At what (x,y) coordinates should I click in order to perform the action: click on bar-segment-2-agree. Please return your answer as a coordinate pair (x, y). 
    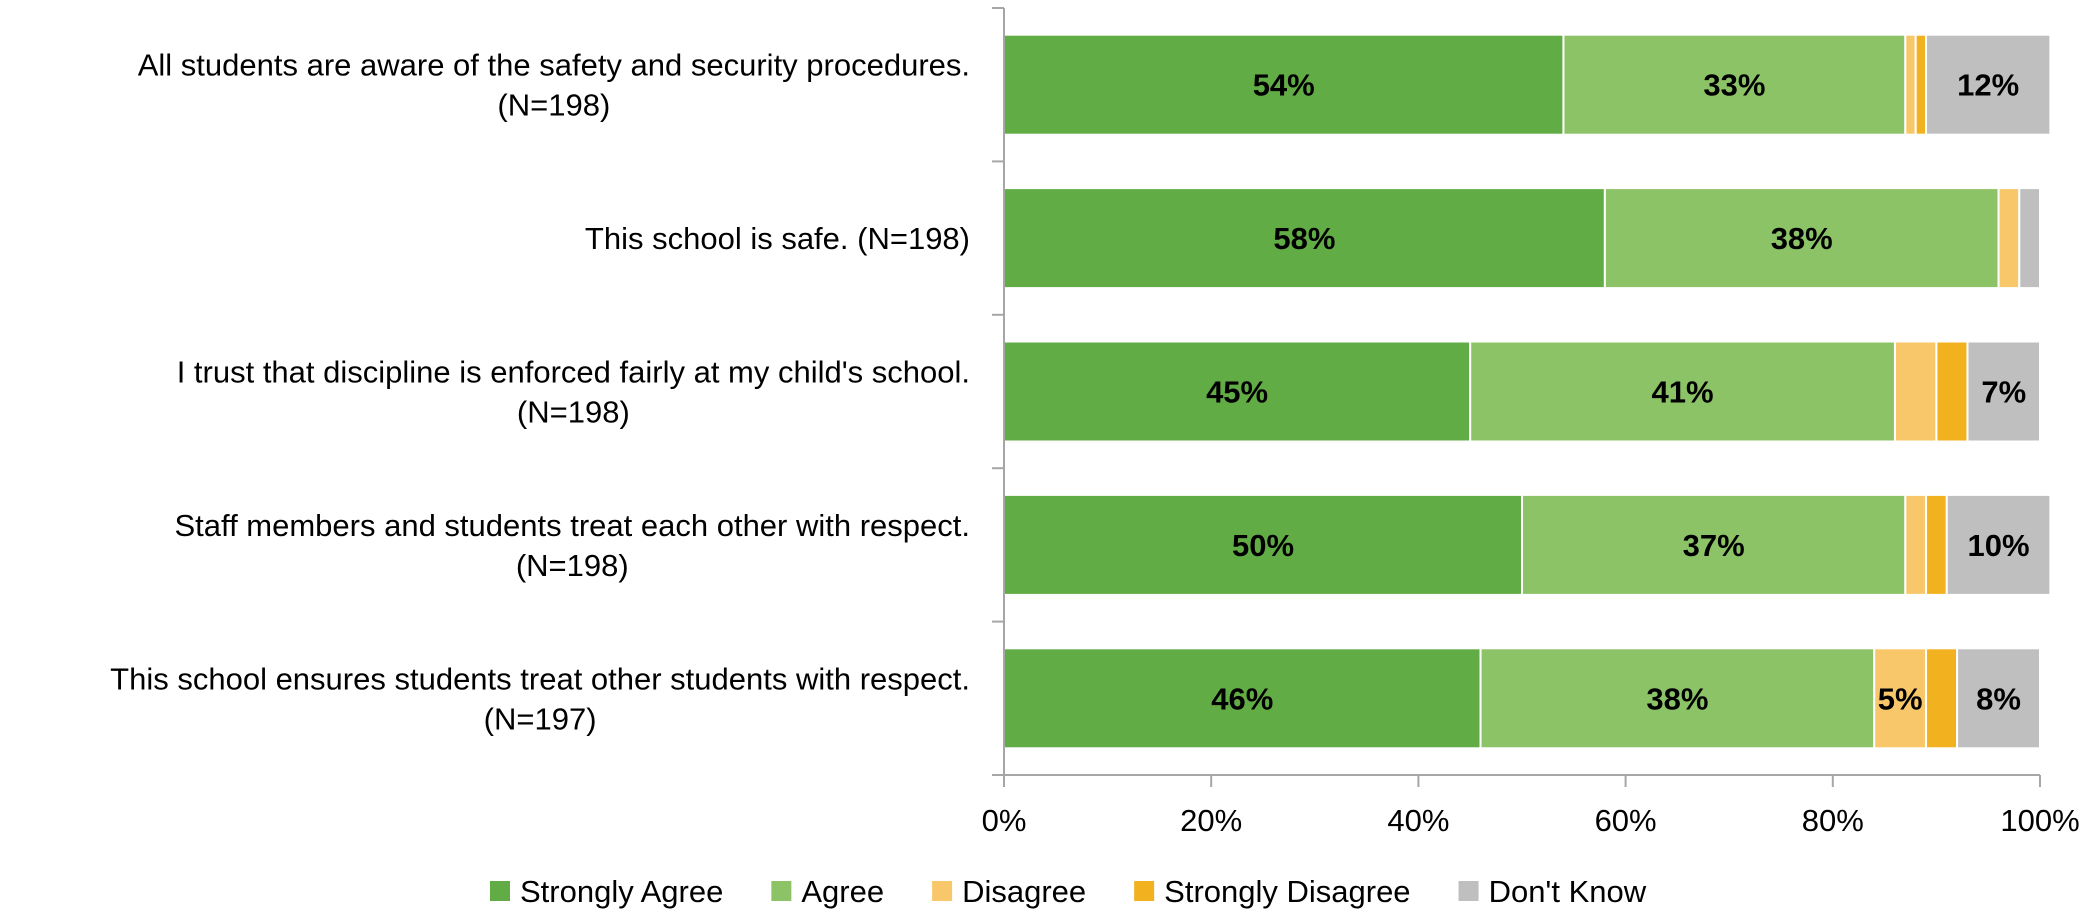
    Looking at the image, I should click on (1801, 238).